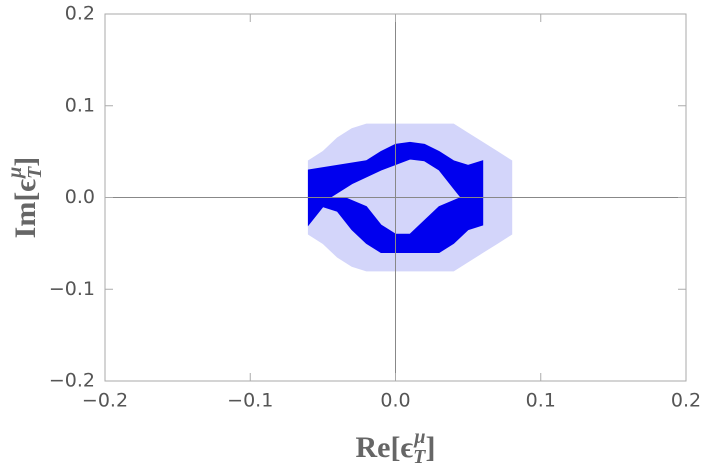 This screenshot has width=720, height=472. Describe the element at coordinates (419, 457) in the screenshot. I see `x-axis-label-sub: T` at that location.